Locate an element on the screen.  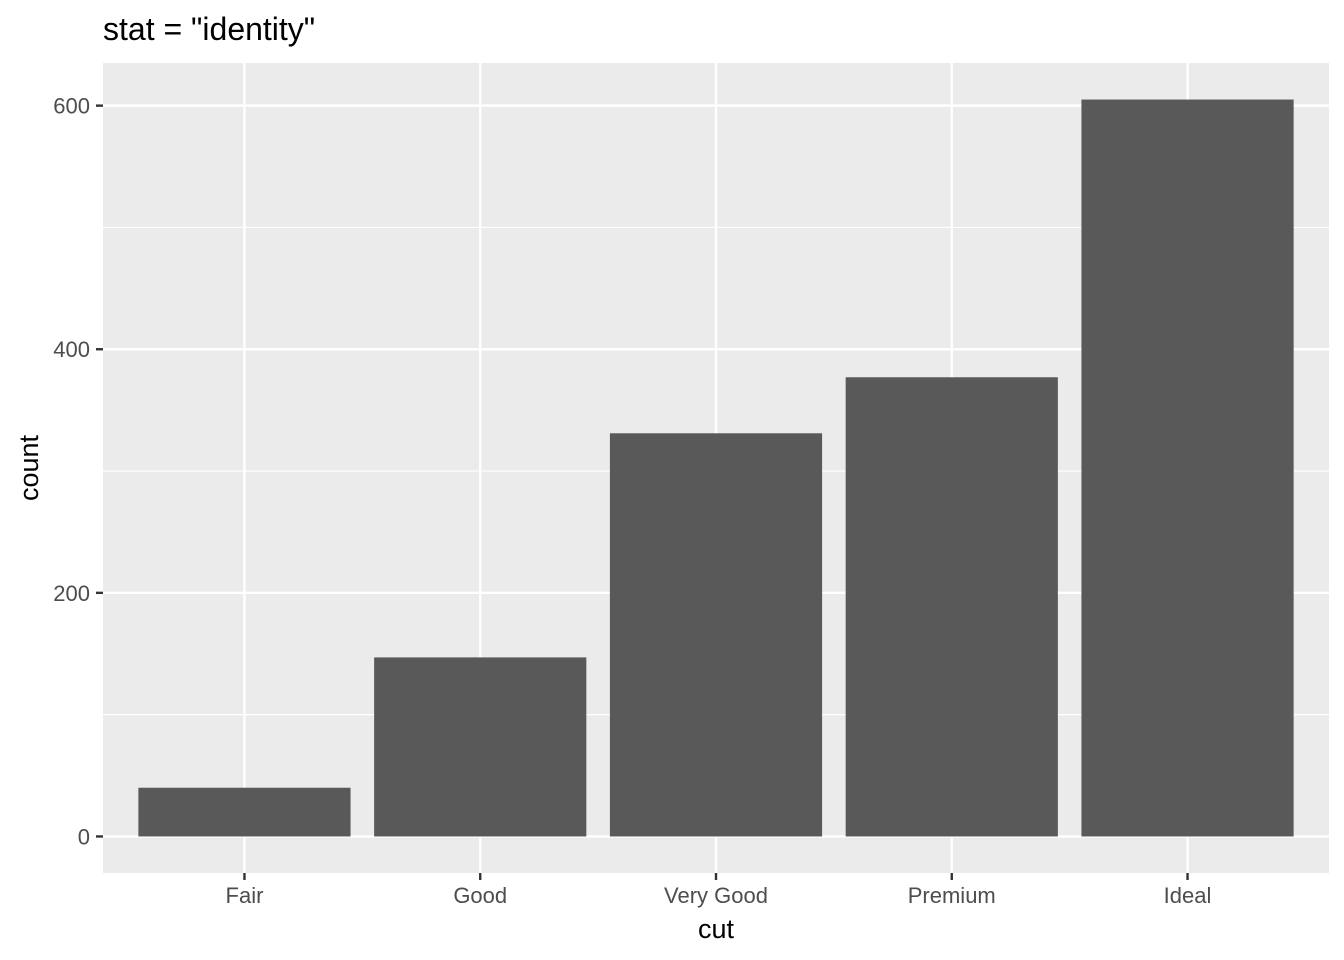
x-axis: Fair Good Very Good Premium Ideal is located at coordinates (719, 890).